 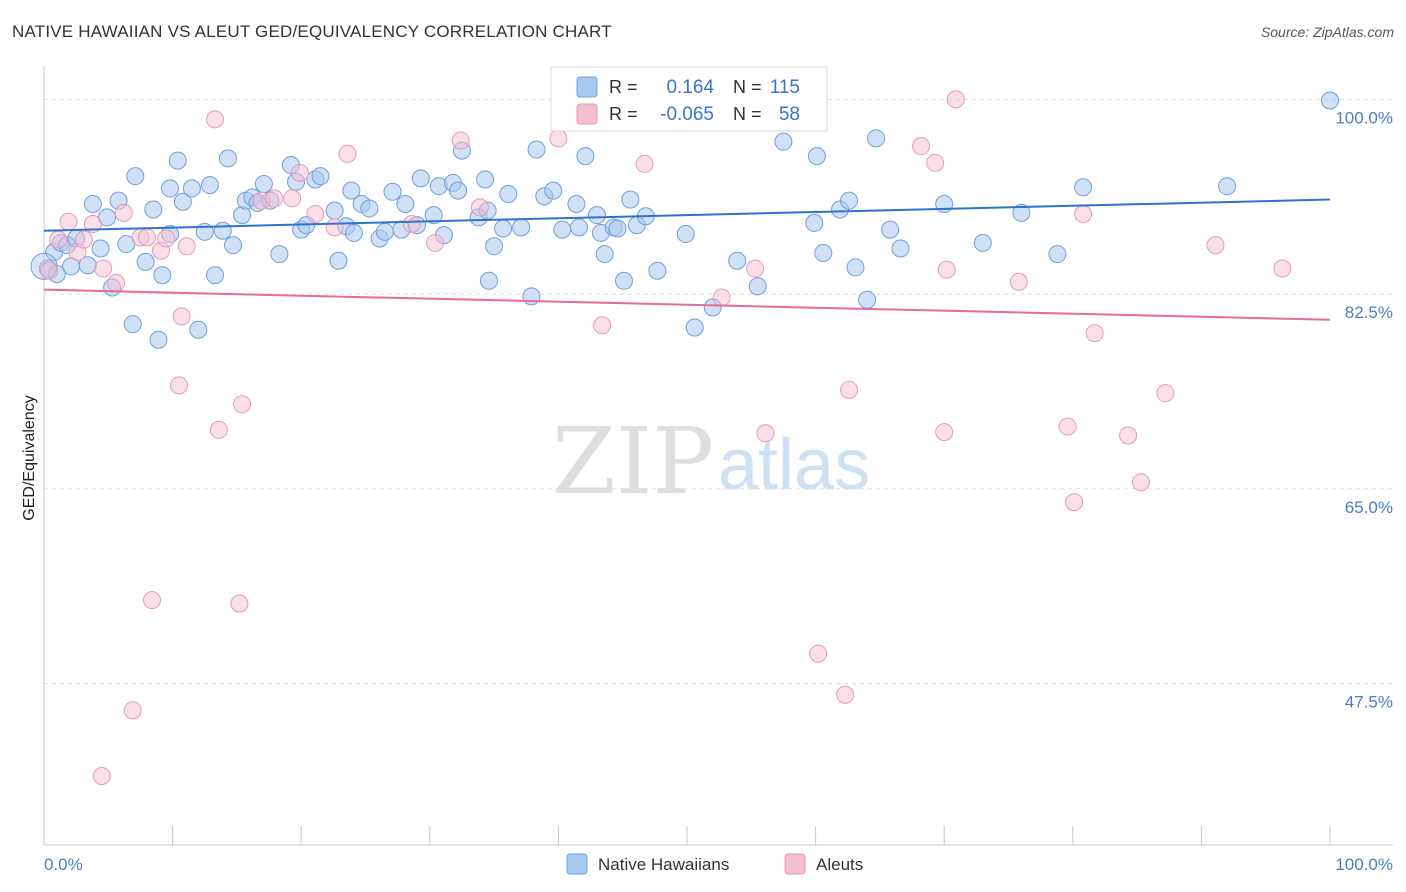 What do you see at coordinates (794, 465) in the screenshot?
I see `watermark-atlas: atlas` at bounding box center [794, 465].